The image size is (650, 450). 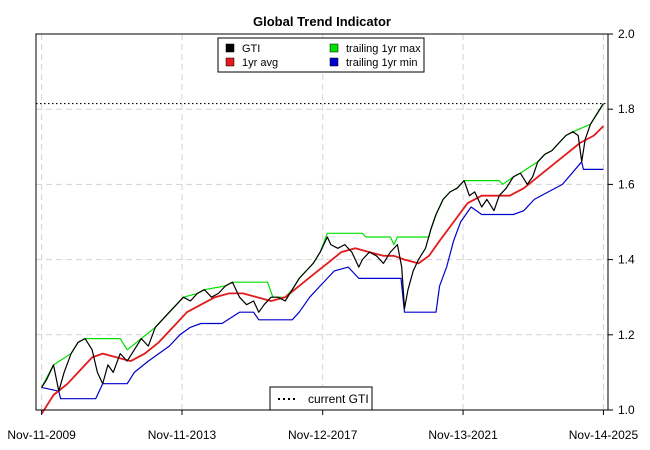 I want to click on x-tick-label-2: Nov-12-2017, so click(x=323, y=435).